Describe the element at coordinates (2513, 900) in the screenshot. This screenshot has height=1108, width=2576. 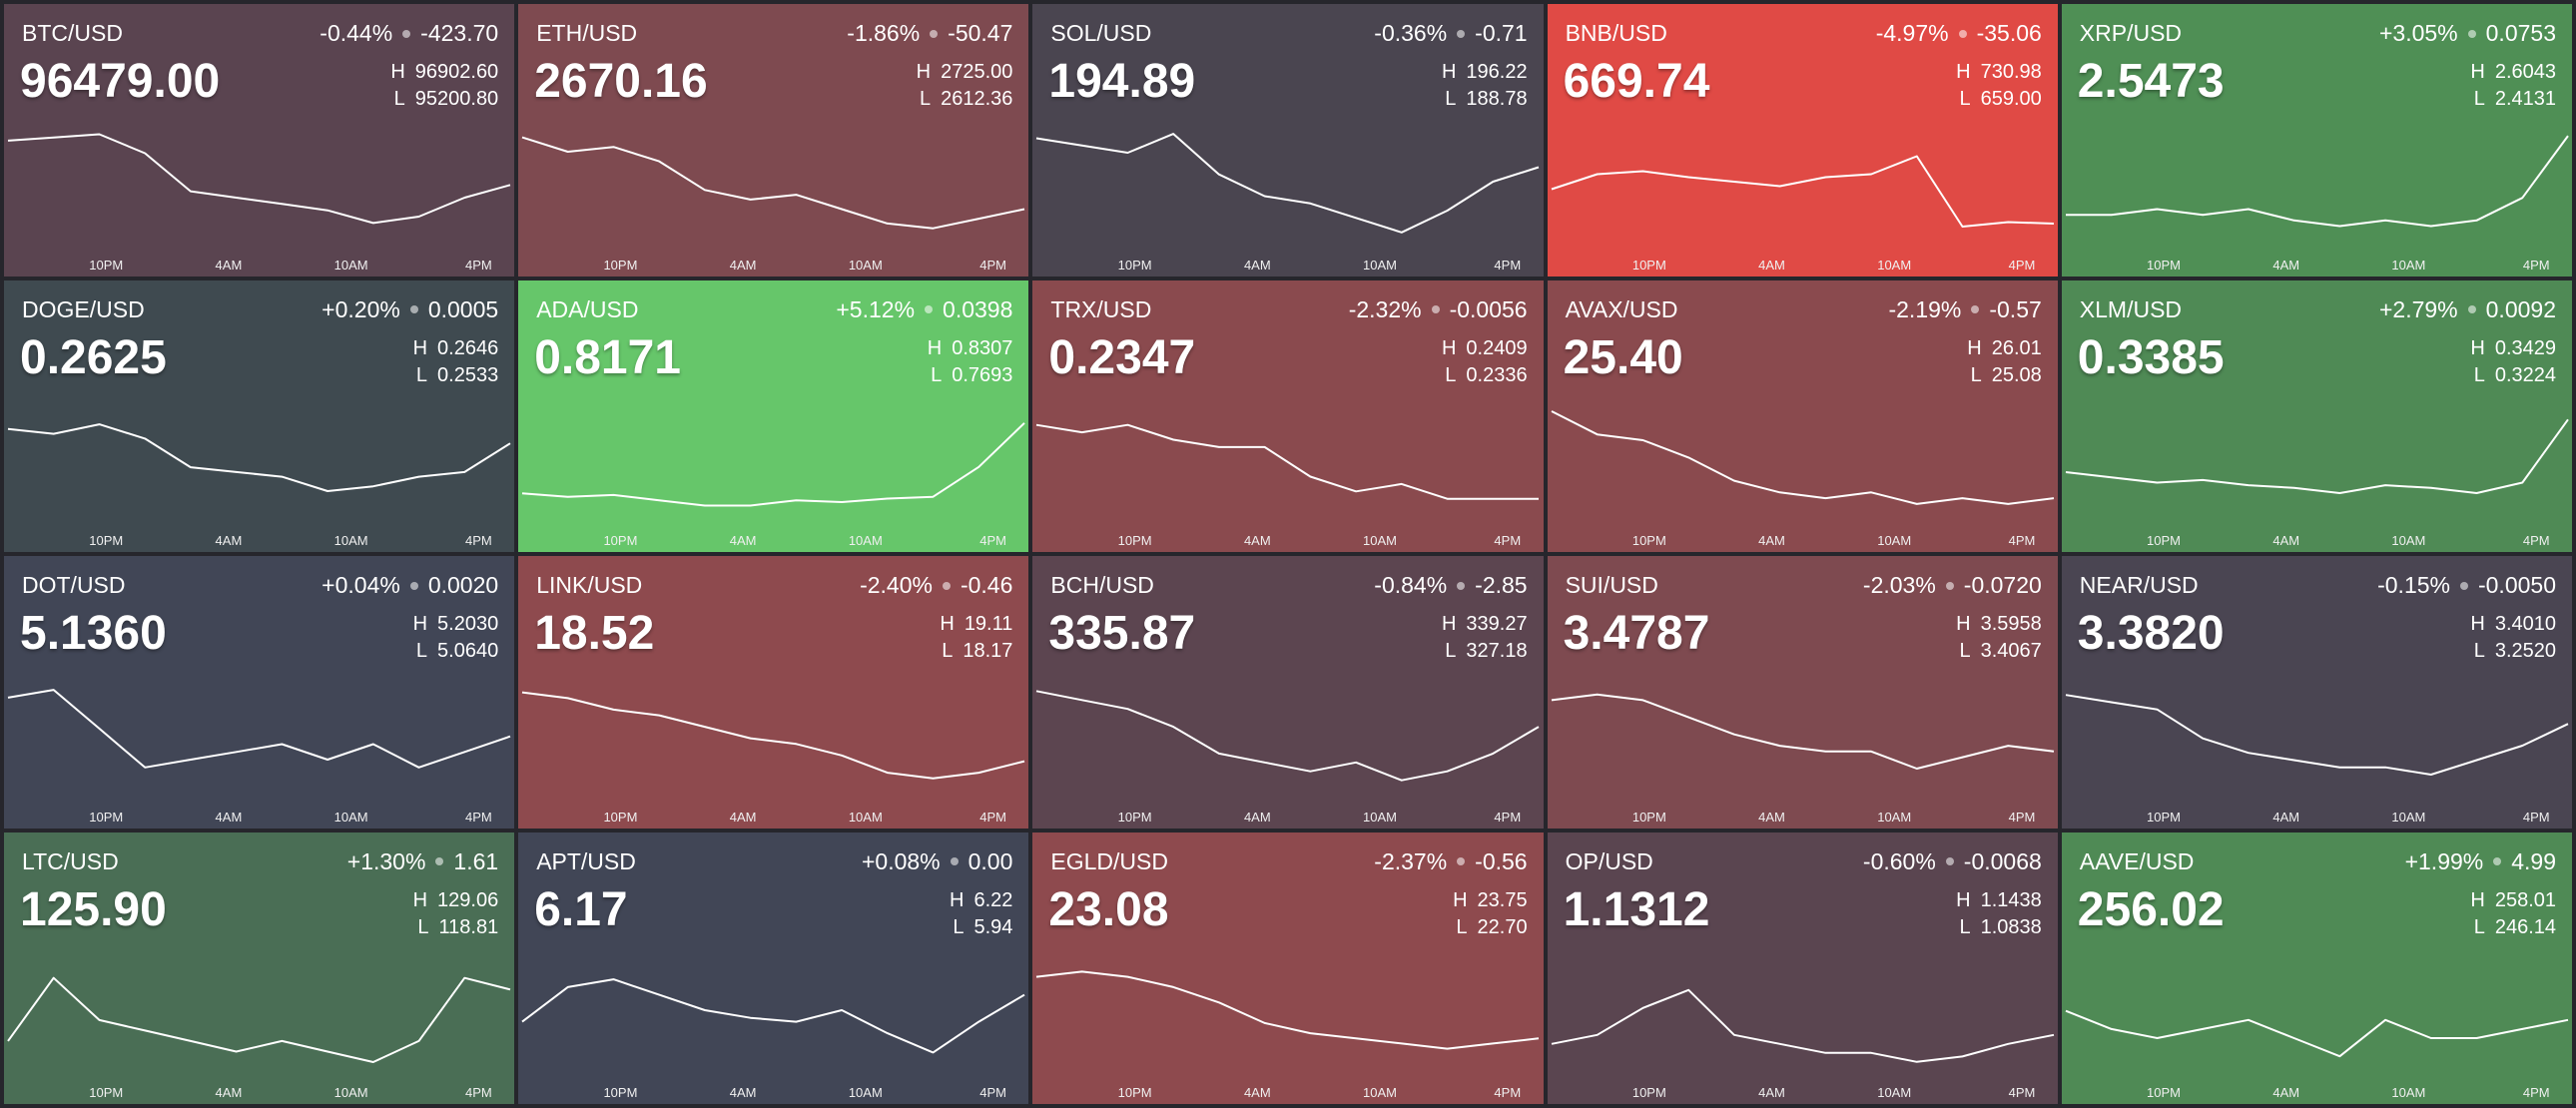
I see `high-row: H 258.01` at that location.